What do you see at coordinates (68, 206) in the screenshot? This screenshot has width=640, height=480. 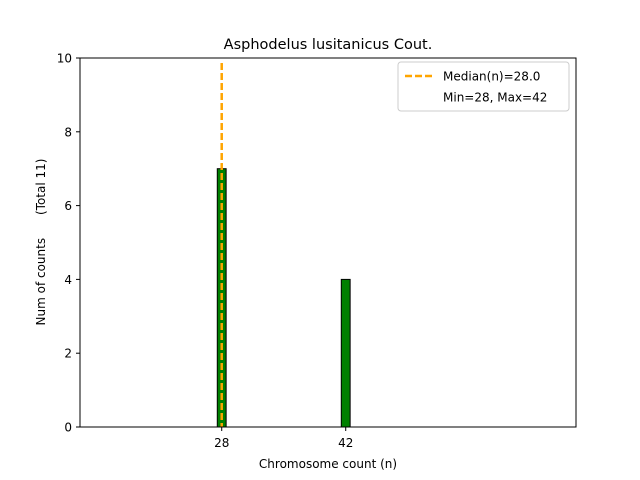 I see `y-tick-label-6: 6` at bounding box center [68, 206].